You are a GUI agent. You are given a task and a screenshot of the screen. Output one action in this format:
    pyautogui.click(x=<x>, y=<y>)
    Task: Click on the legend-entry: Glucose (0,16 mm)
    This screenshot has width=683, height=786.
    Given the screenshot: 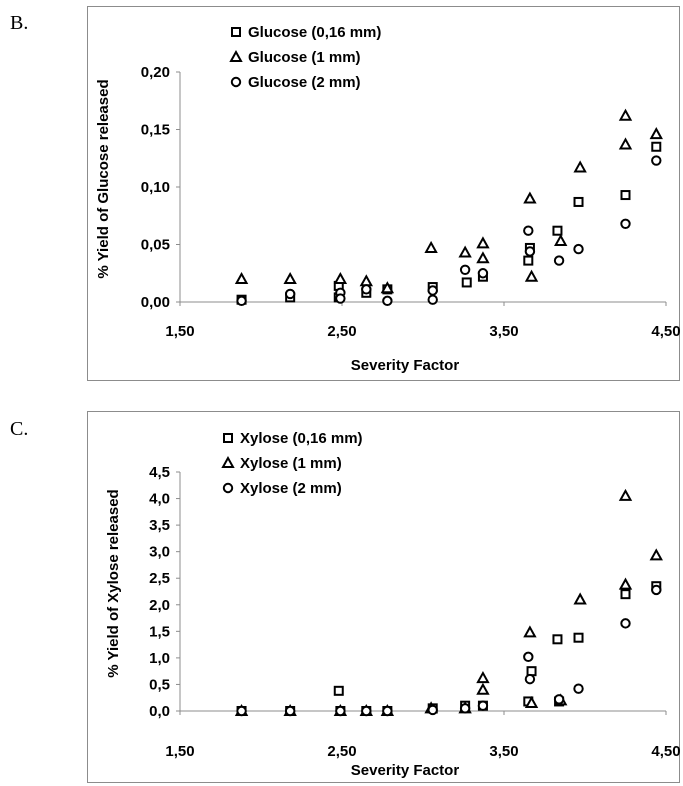 What is the action you would take?
    pyautogui.click(x=314, y=32)
    